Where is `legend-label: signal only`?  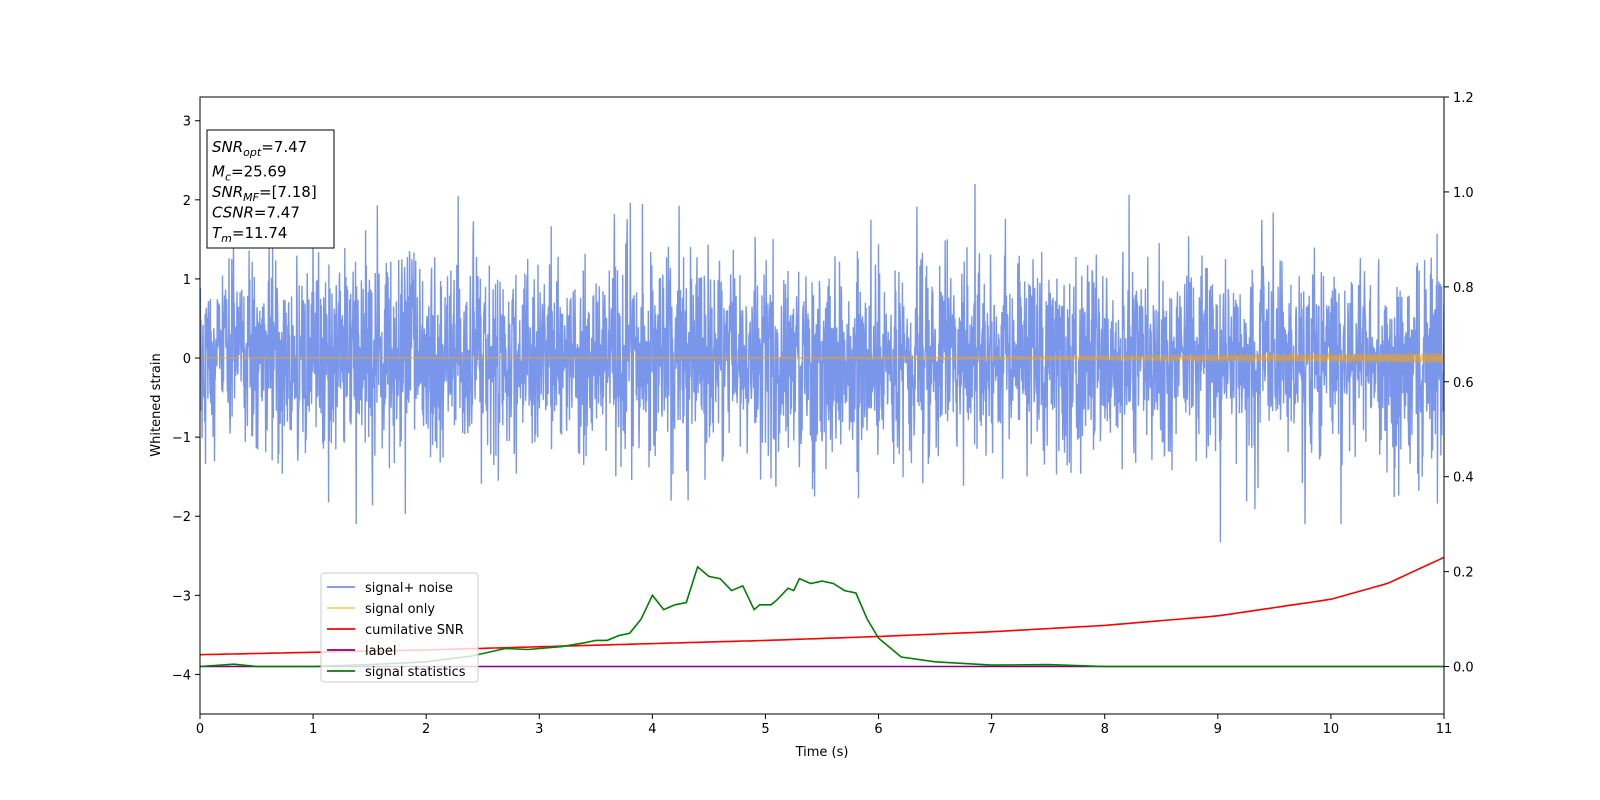
legend-label: signal only is located at coordinates (400, 609).